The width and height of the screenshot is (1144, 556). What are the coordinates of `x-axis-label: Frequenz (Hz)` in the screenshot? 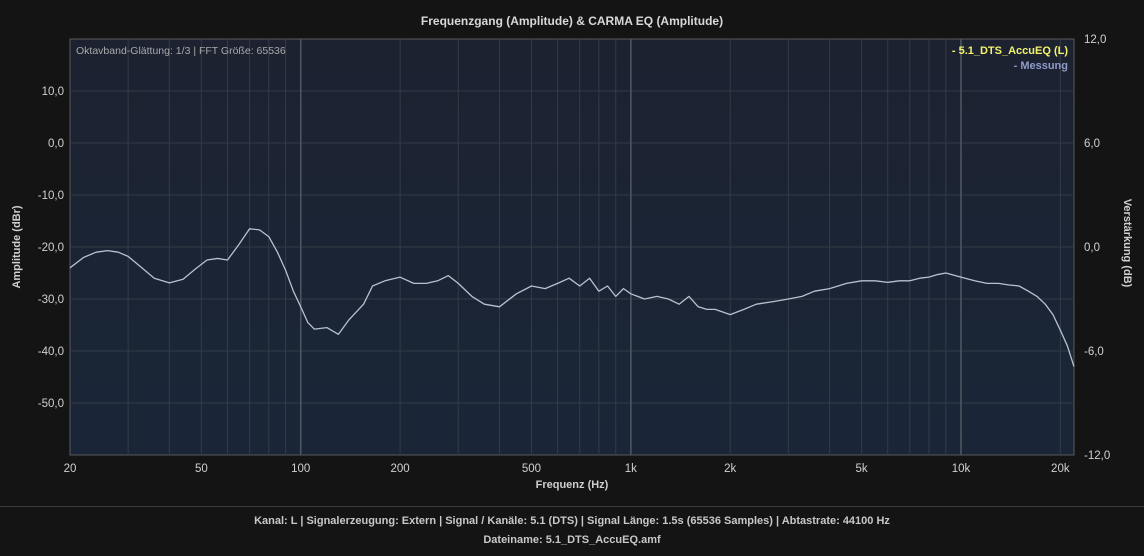 It's located at (572, 485).